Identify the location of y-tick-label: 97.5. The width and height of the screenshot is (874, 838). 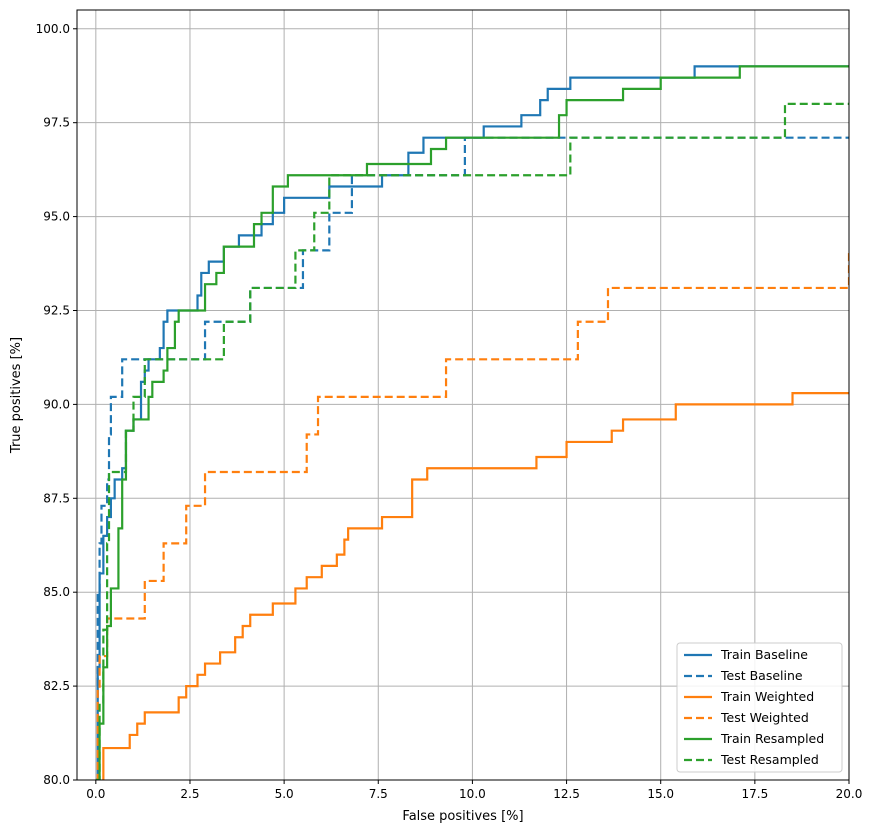
(56, 123).